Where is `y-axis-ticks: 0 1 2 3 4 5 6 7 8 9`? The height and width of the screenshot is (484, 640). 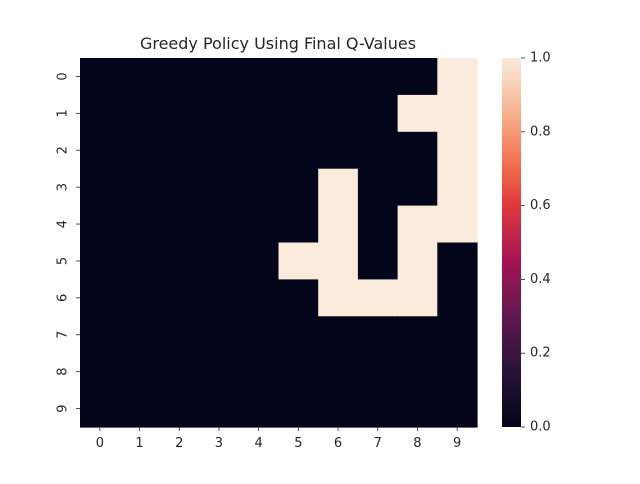 y-axis-ticks: 0 1 2 3 4 5 6 7 8 9 is located at coordinates (68, 242).